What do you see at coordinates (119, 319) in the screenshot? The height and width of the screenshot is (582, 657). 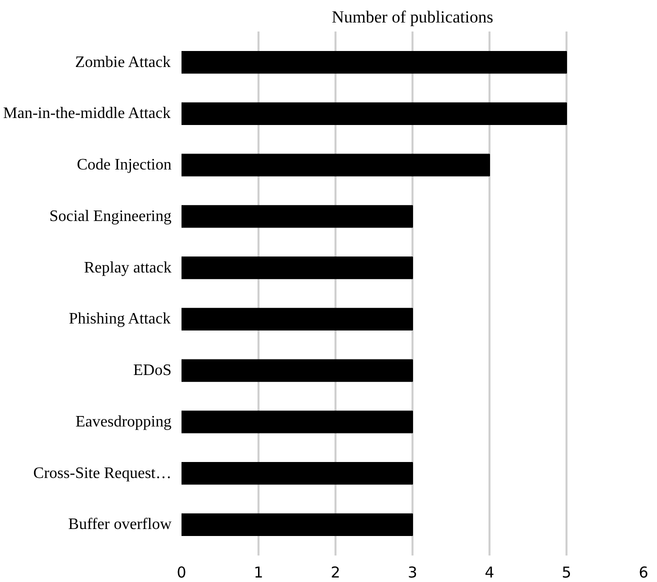 I see `y-tick-label: Phishing Attack` at bounding box center [119, 319].